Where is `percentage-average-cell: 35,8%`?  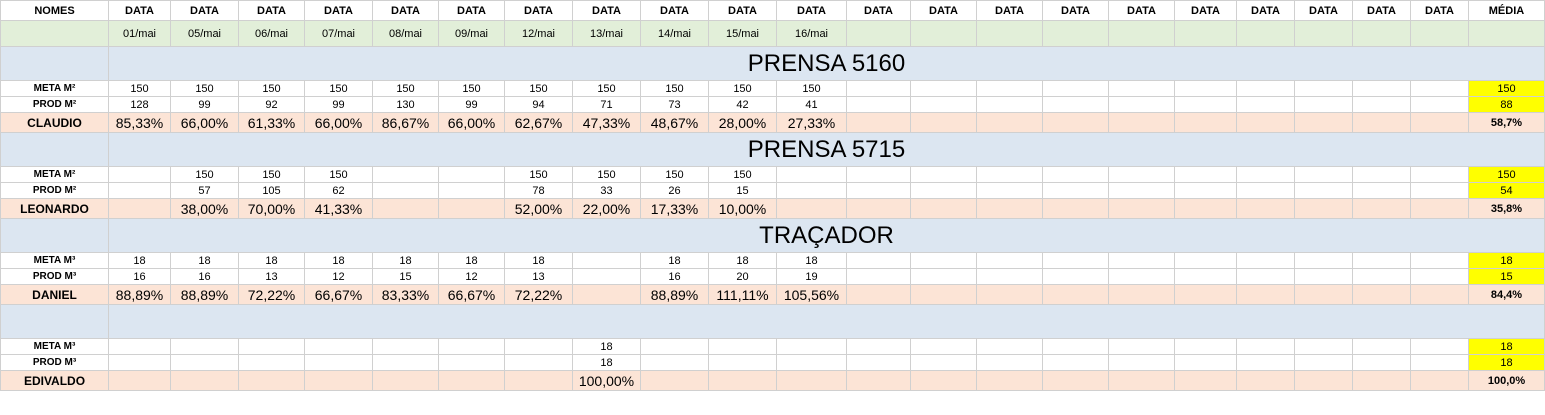 percentage-average-cell: 35,8% is located at coordinates (1506, 208).